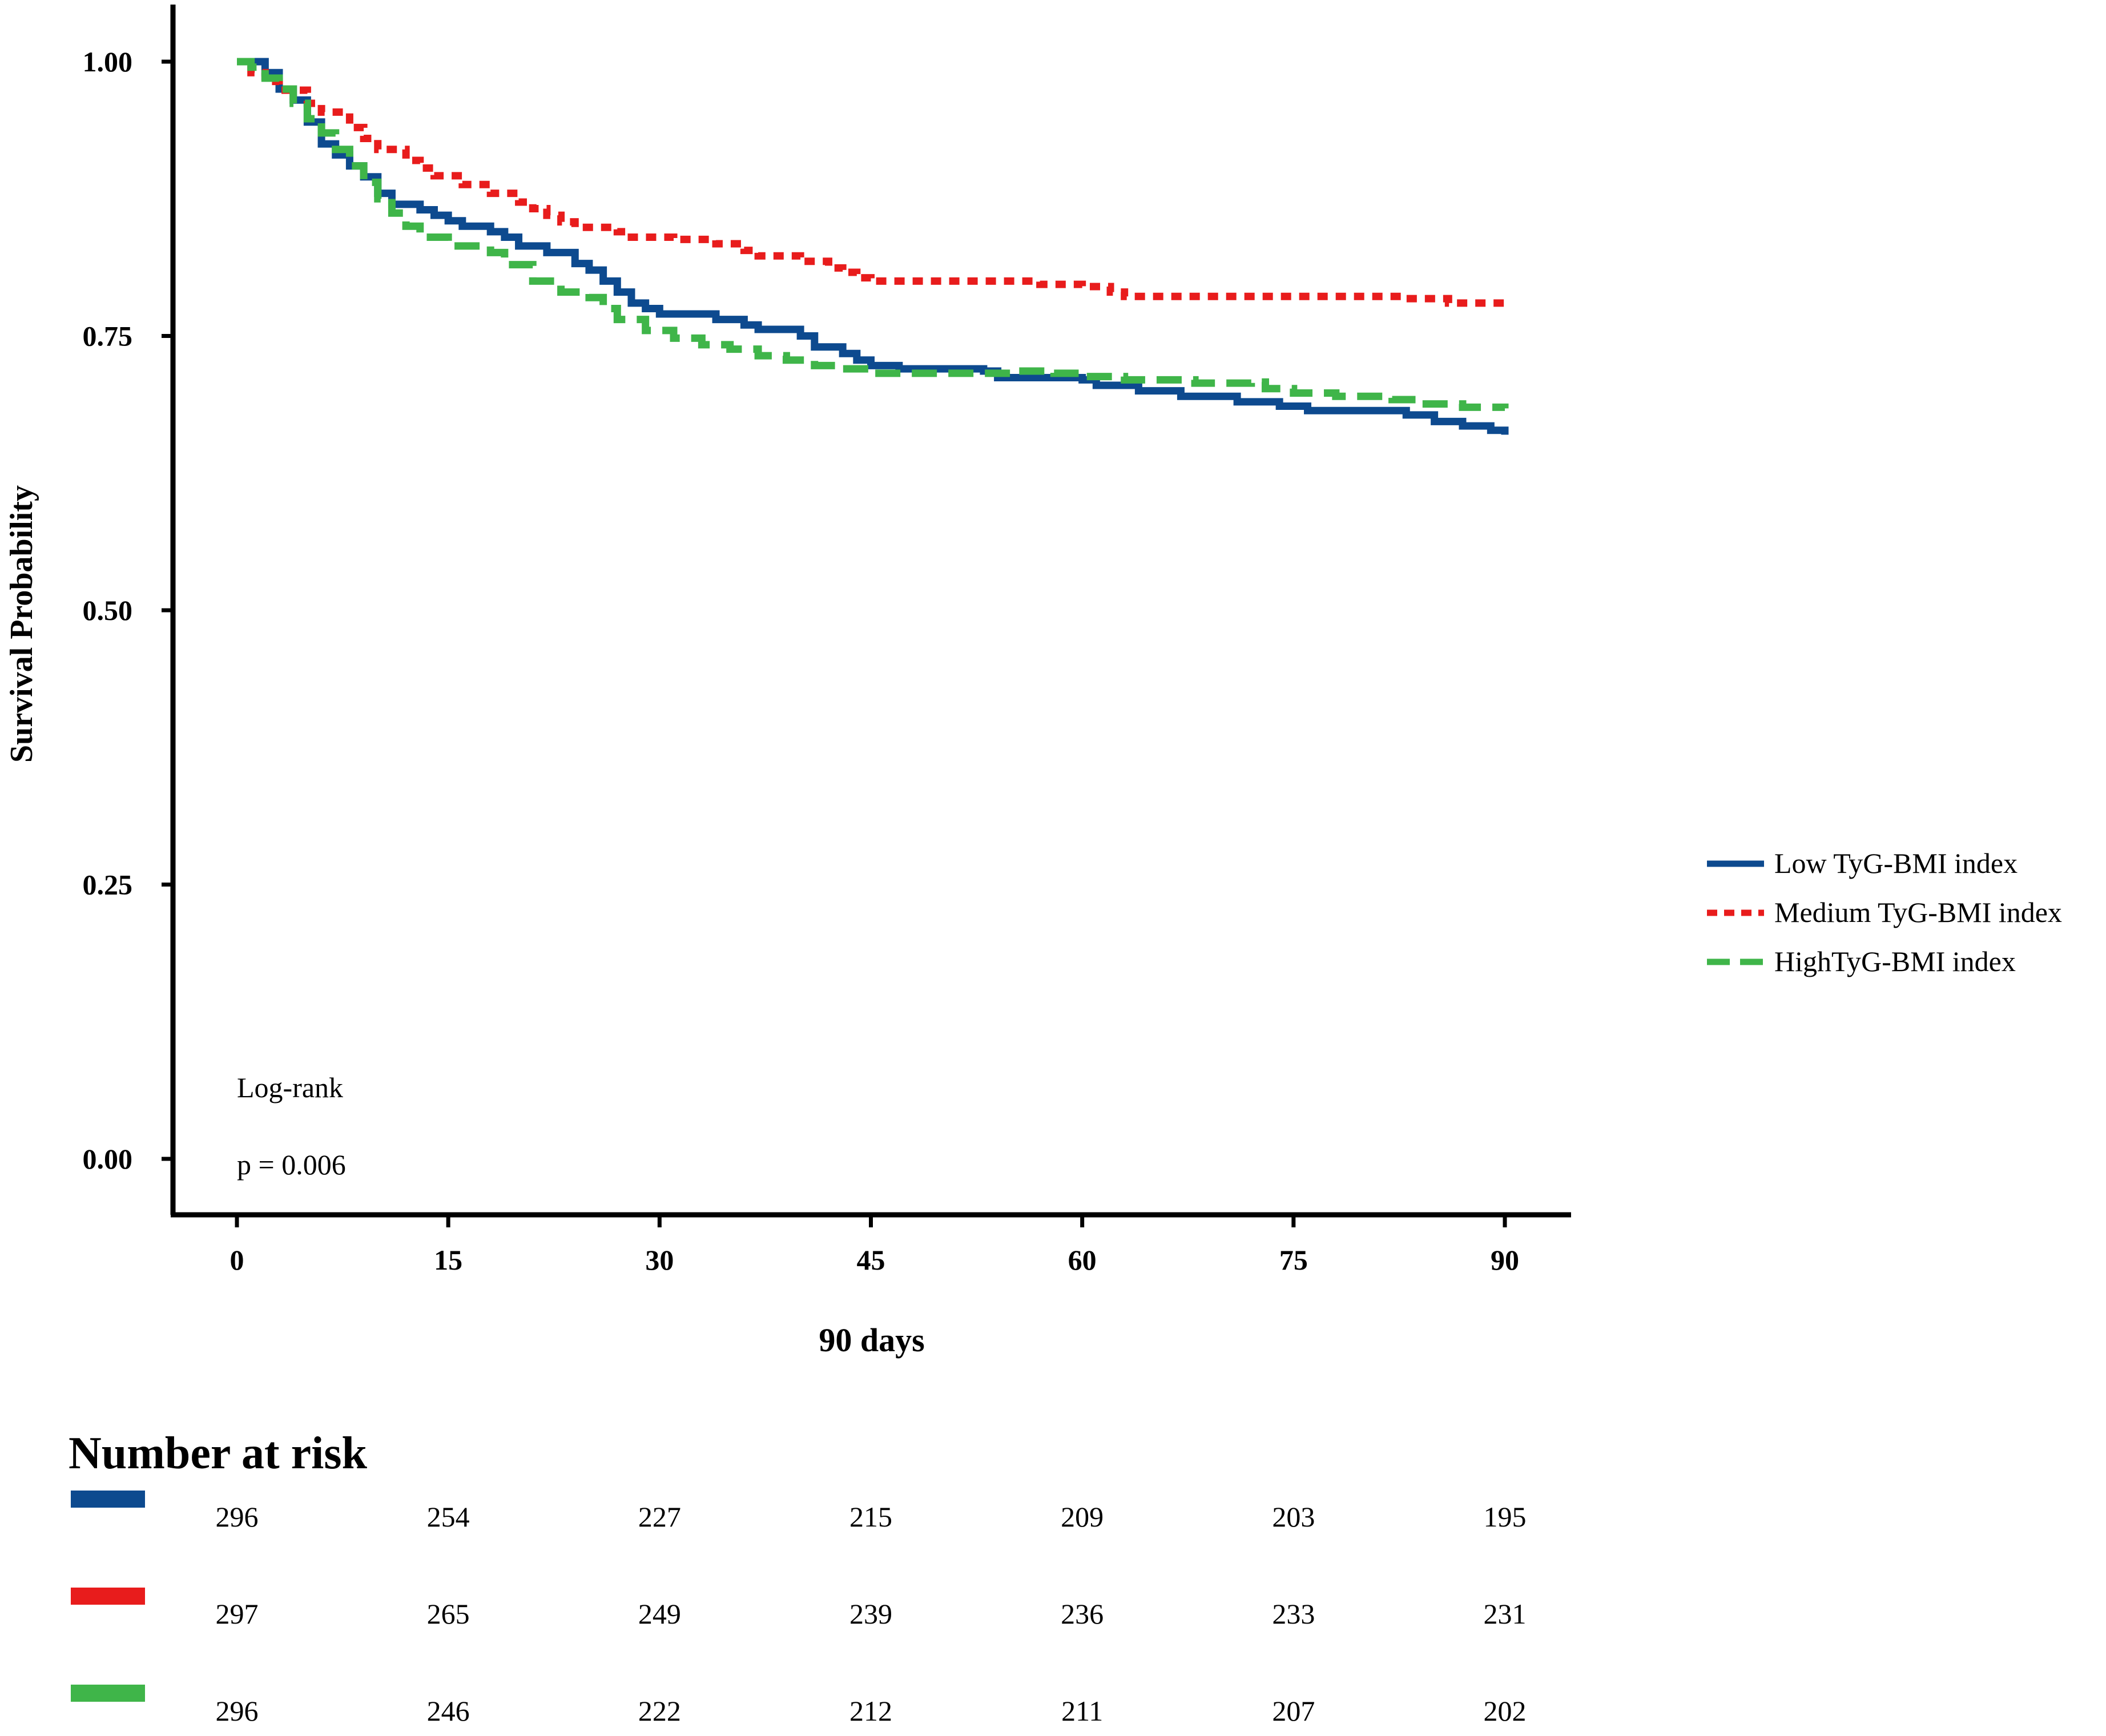  I want to click on legend-label-1: Low TyG-BMI index, so click(1896, 863).